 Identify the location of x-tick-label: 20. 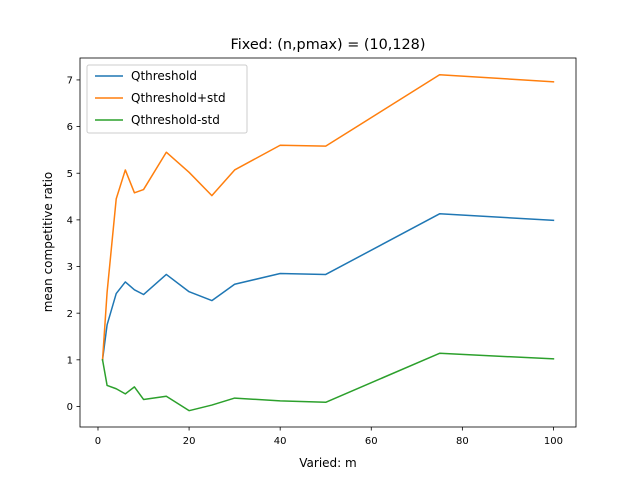
(189, 441).